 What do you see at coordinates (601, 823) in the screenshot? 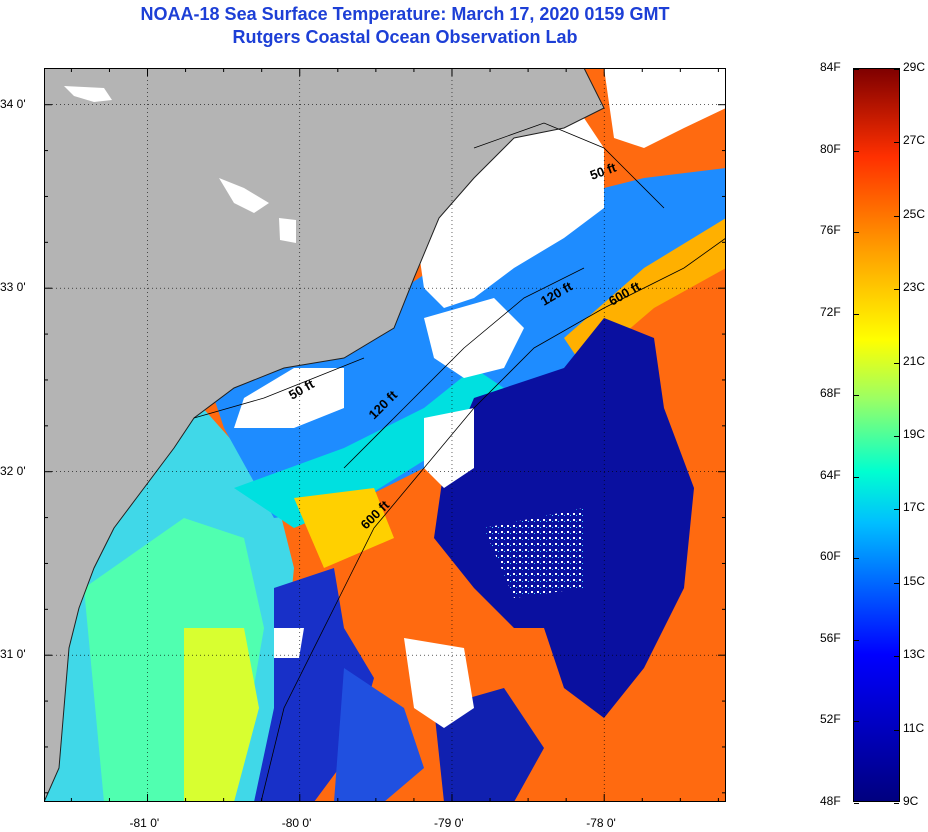
I see `longitude-label: -78 0'` at bounding box center [601, 823].